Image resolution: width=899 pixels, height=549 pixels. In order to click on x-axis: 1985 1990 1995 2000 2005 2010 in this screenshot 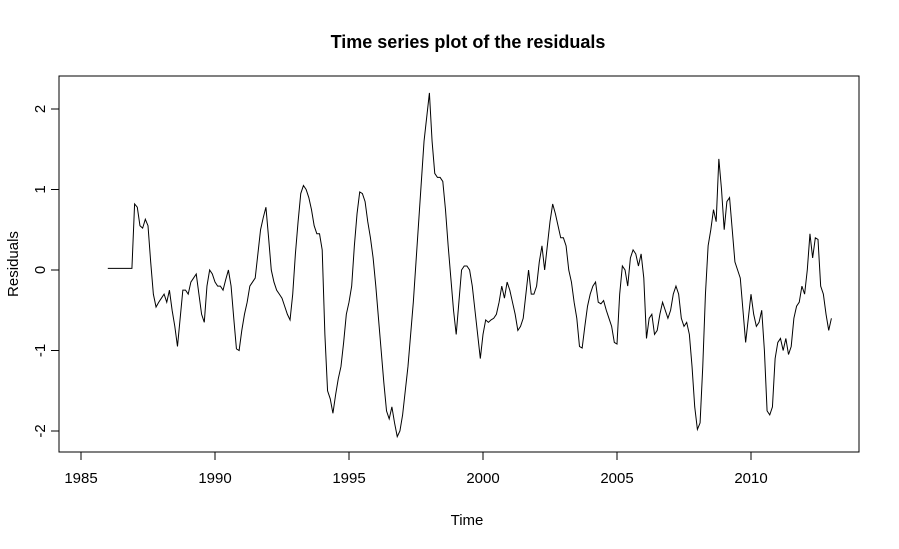, I will do `click(416, 469)`.